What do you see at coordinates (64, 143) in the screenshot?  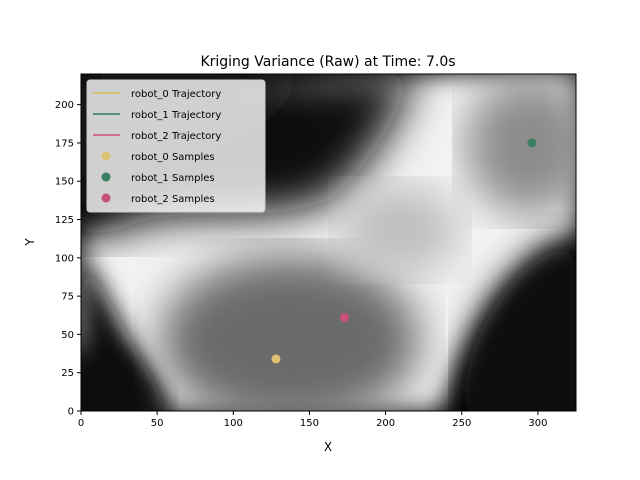 I see `y-tick-label: 175` at bounding box center [64, 143].